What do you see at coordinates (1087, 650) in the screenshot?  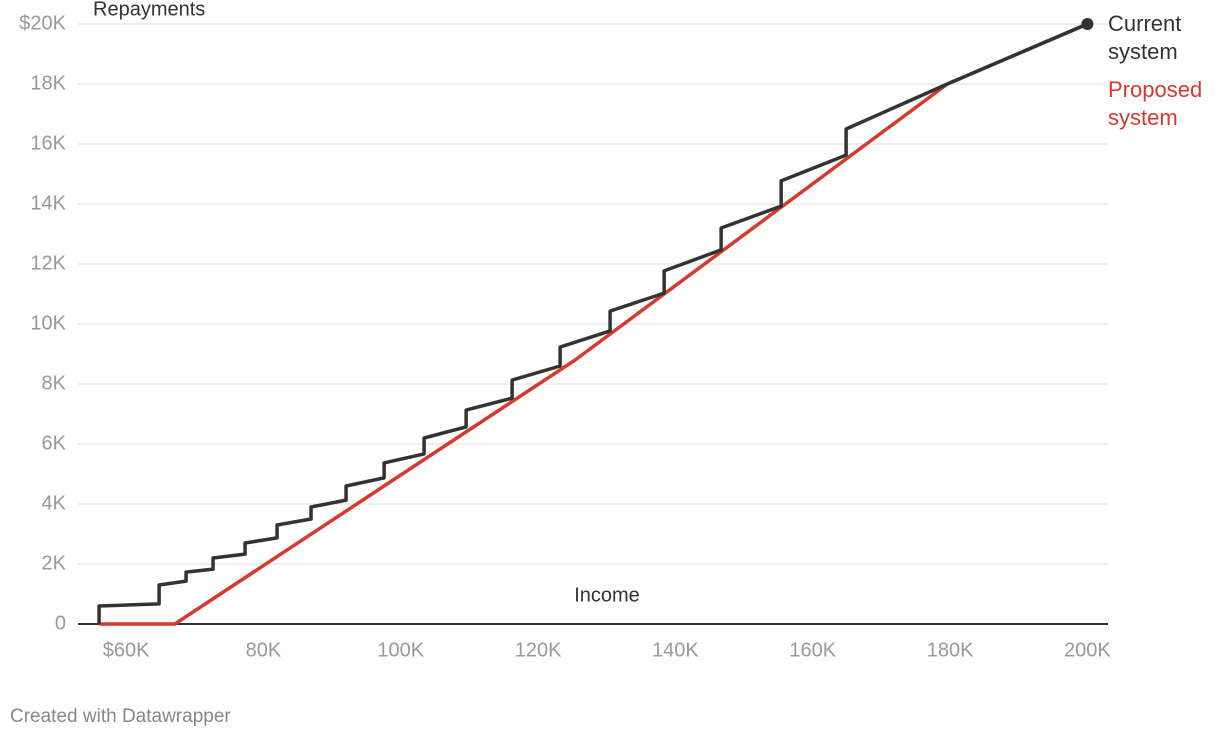 I see `x-tick-label: 200K` at bounding box center [1087, 650].